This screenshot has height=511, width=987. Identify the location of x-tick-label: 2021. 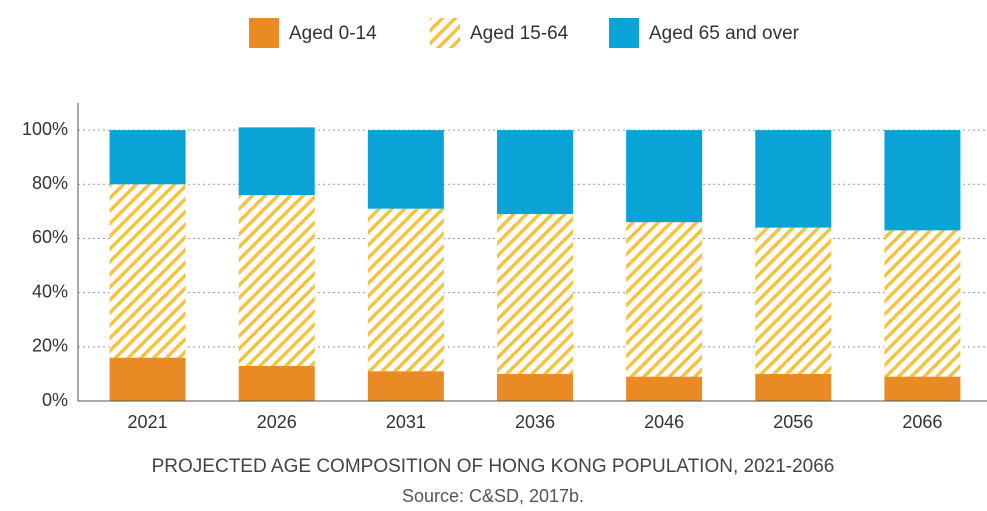
(148, 422).